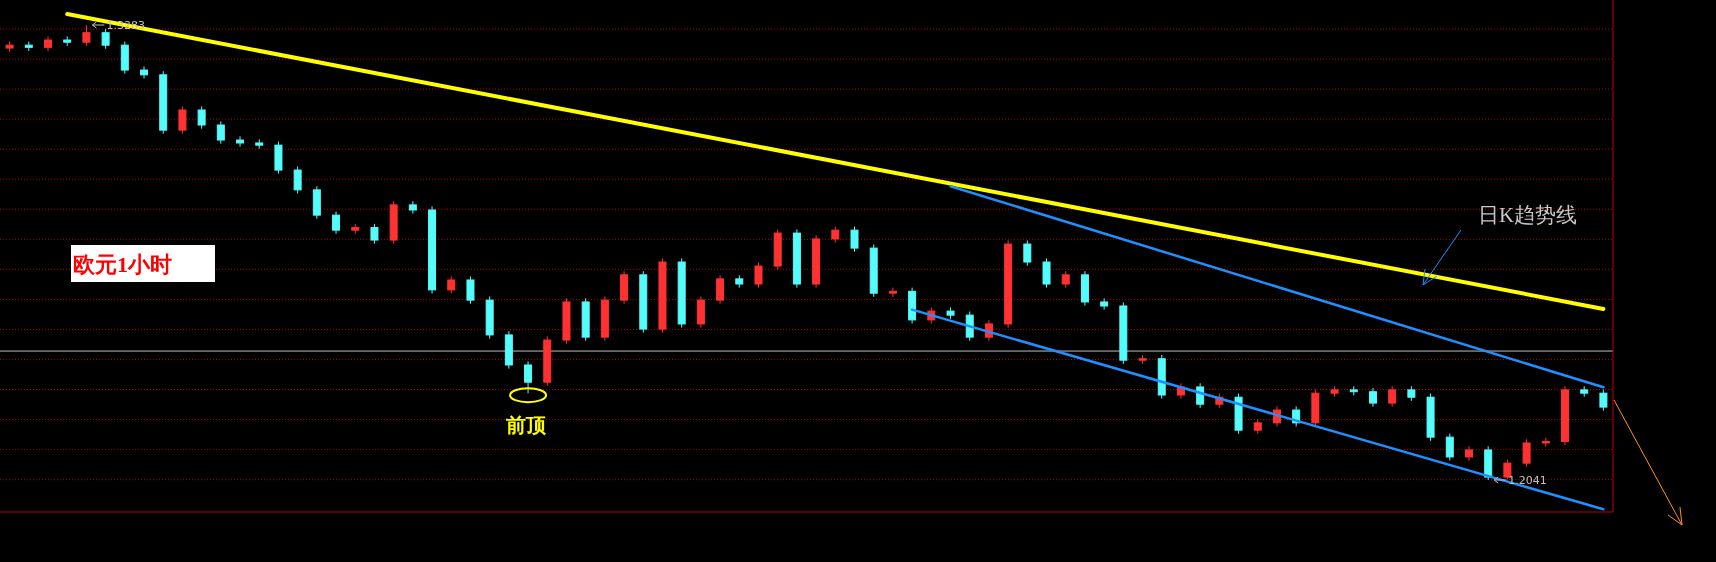  What do you see at coordinates (1528, 215) in the screenshot?
I see `annotation: 日K趋势线` at bounding box center [1528, 215].